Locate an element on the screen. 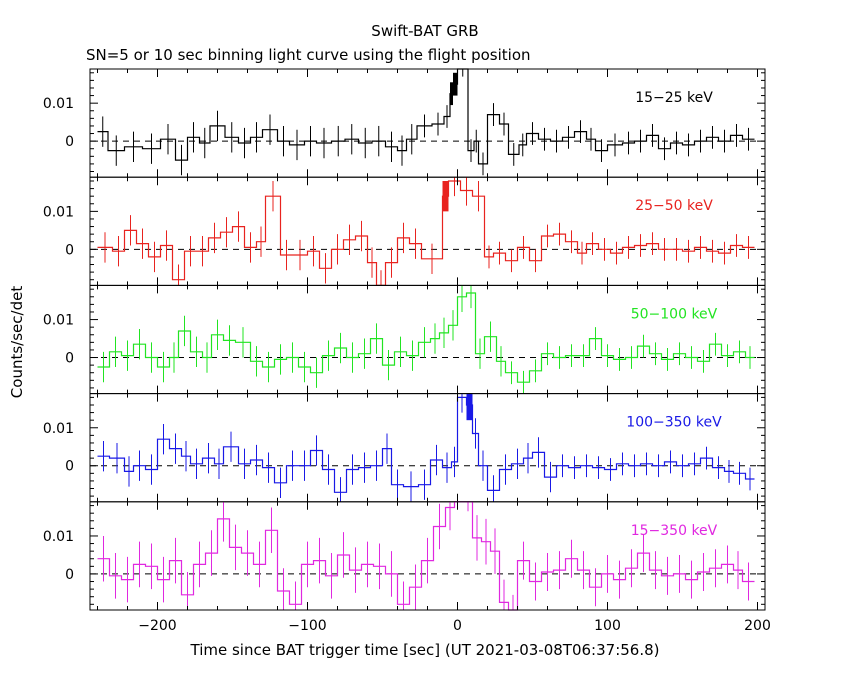 This screenshot has height=680, width=850. y-axis-label: Counts/sec/det is located at coordinates (17, 342).